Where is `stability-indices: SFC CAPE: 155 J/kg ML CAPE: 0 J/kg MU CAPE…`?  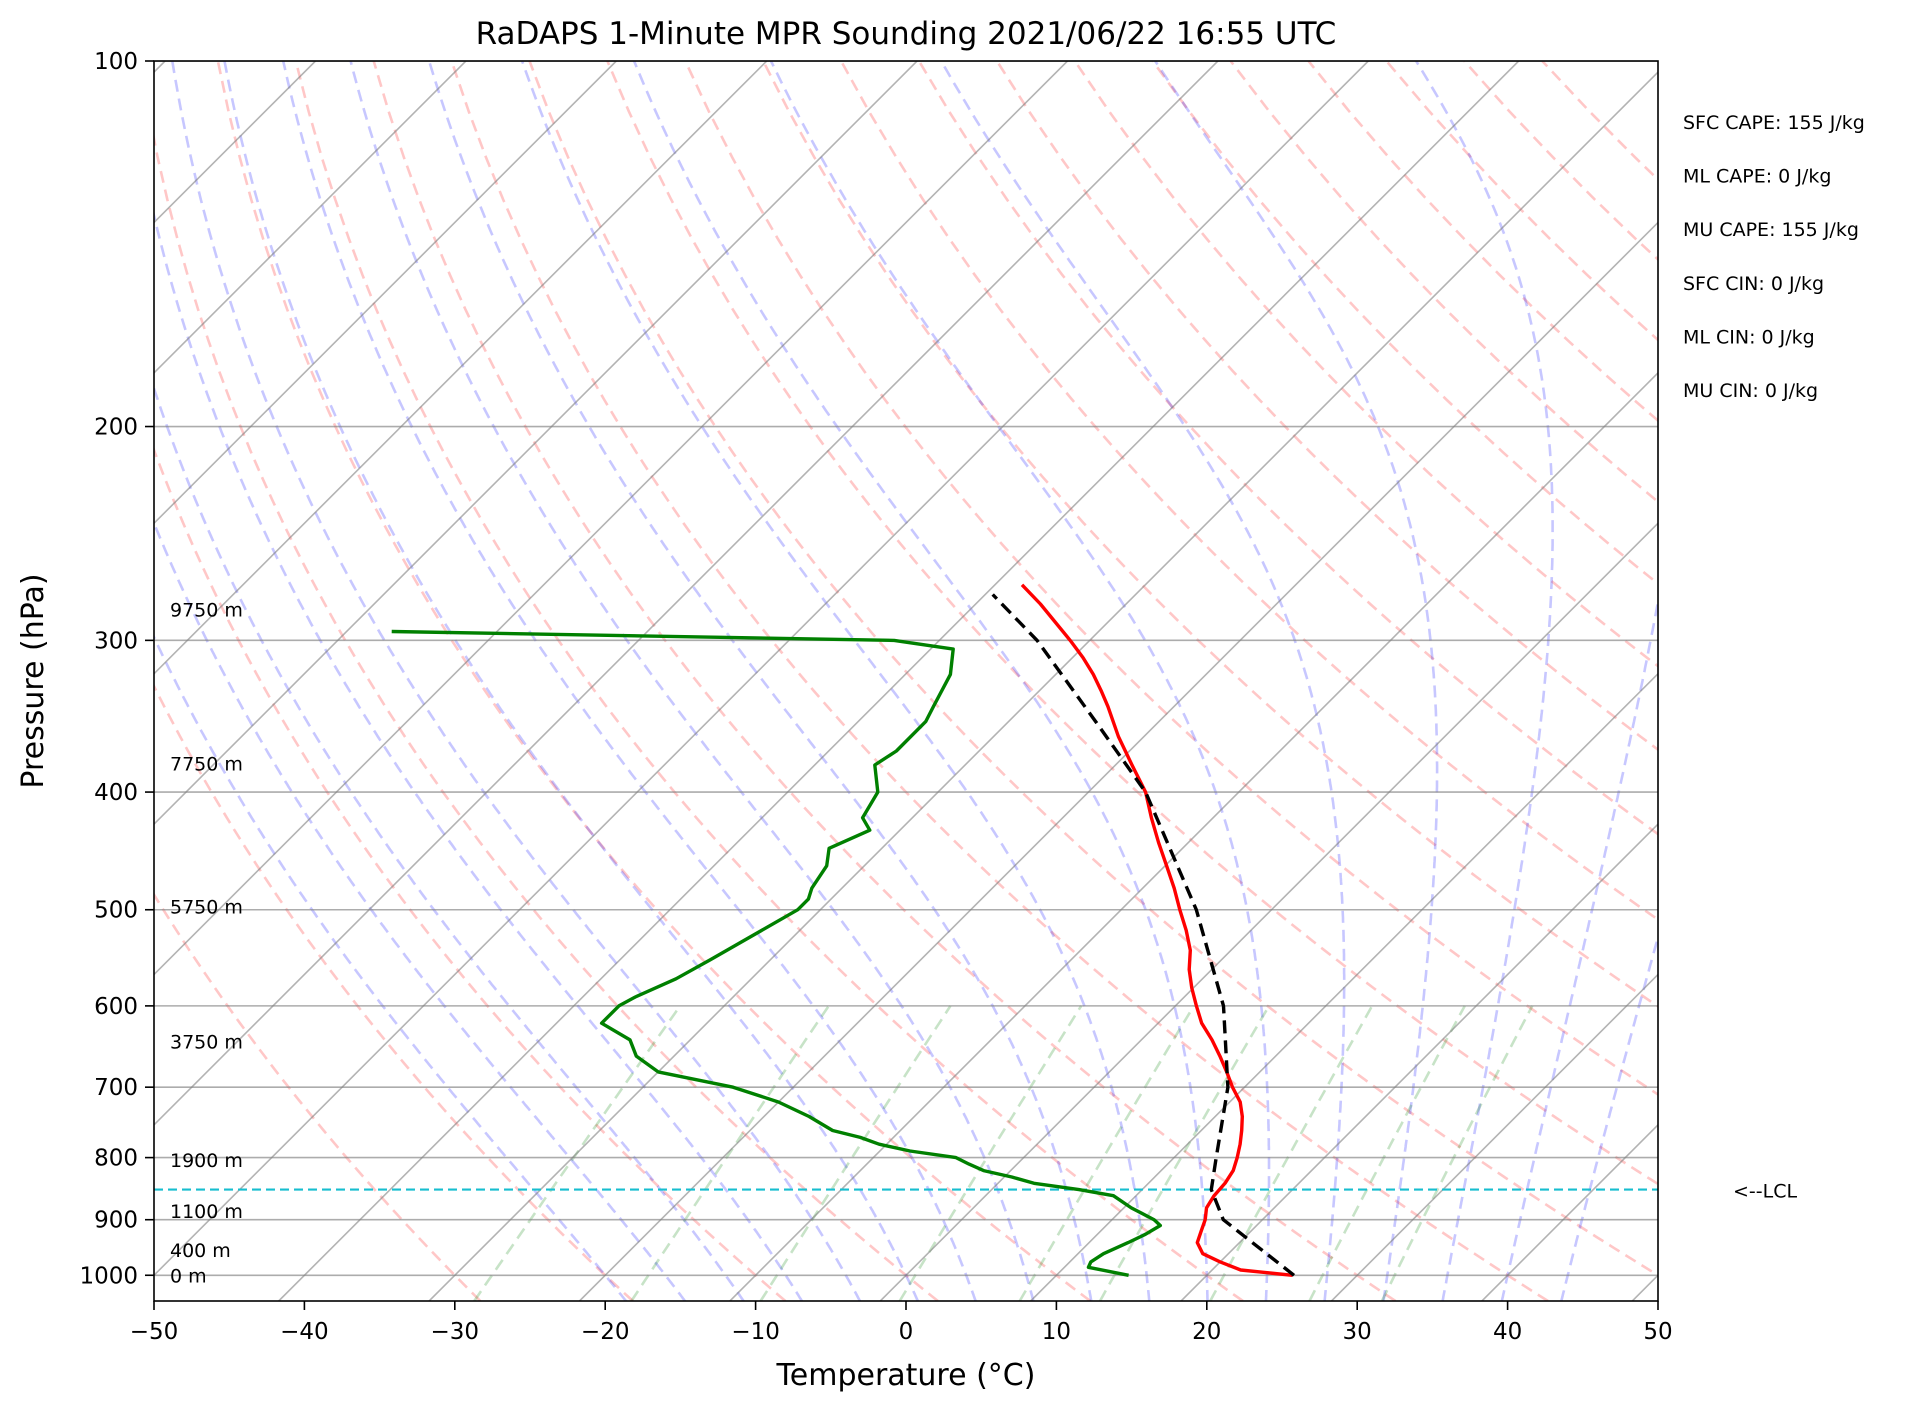 stability-indices: SFC CAPE: 155 J/kg ML CAPE: 0 J/kg MU CAPE… is located at coordinates (1774, 257).